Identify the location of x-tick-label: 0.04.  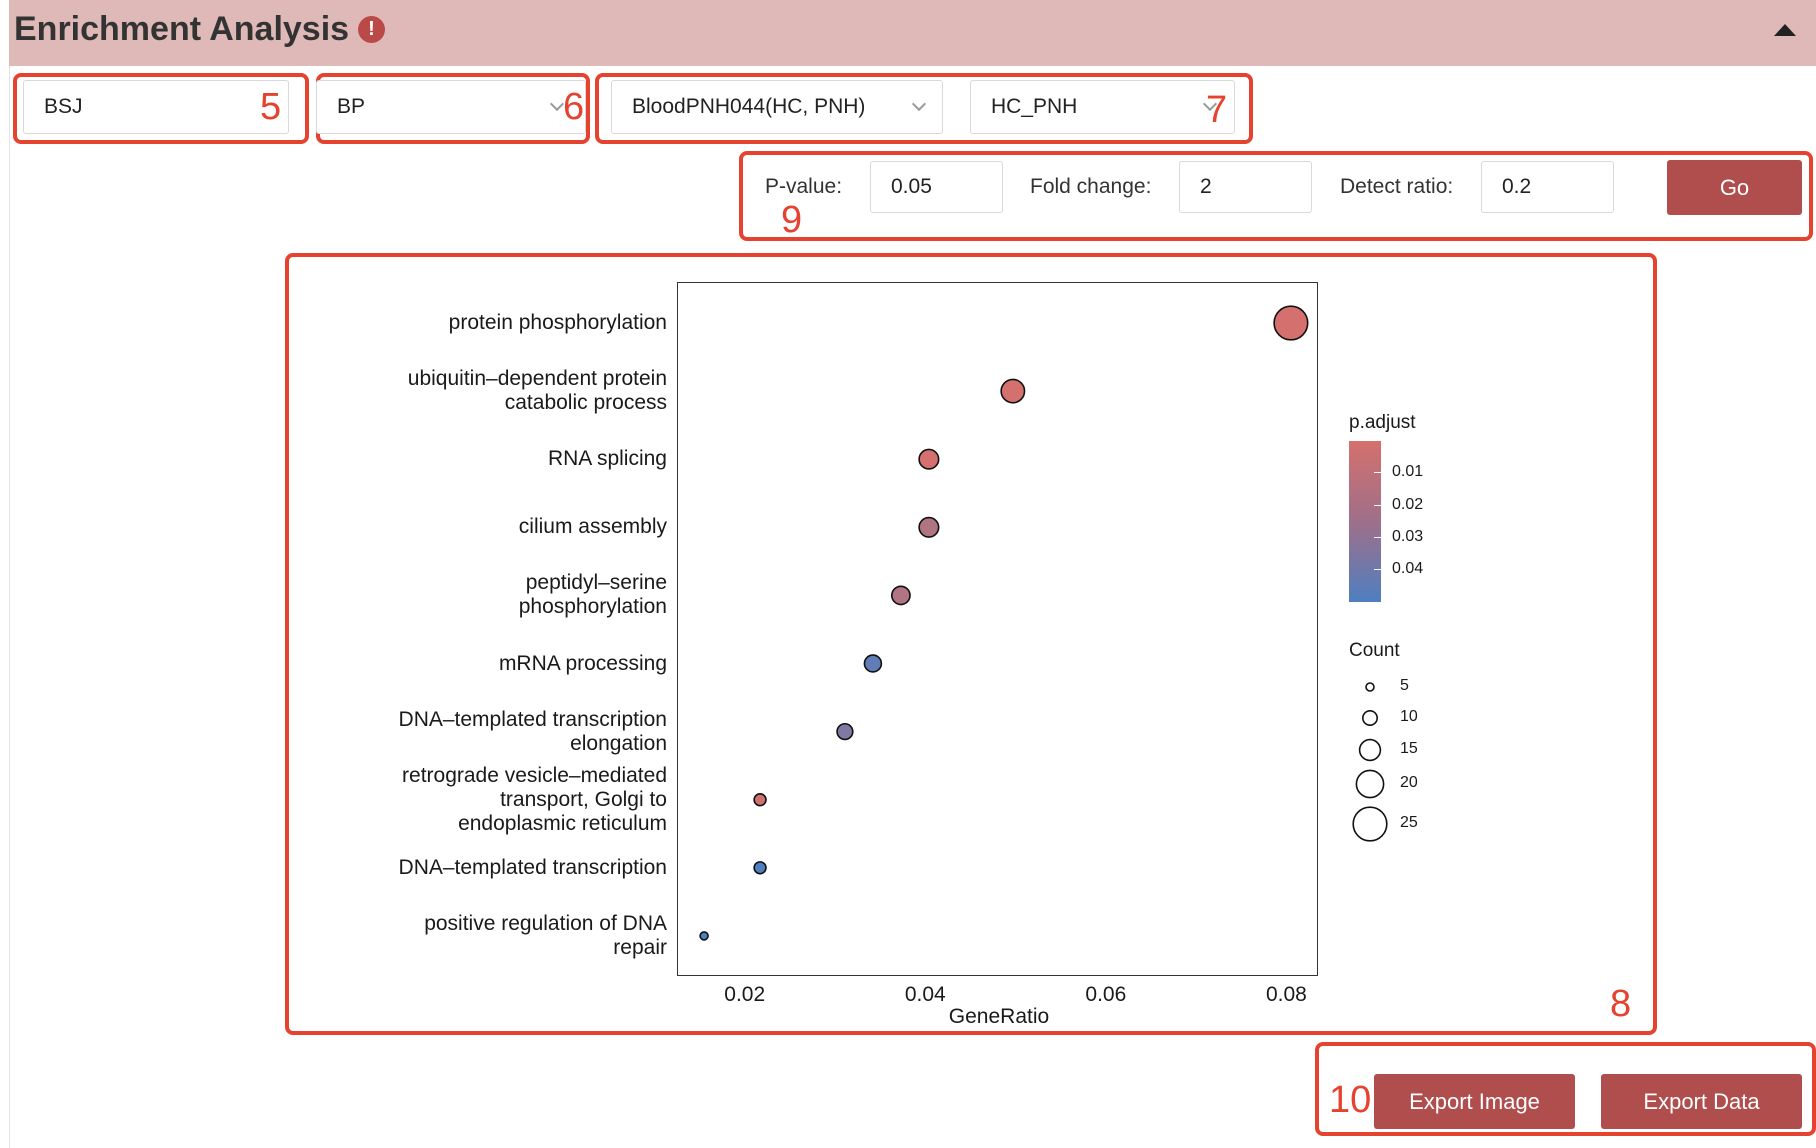
(925, 994).